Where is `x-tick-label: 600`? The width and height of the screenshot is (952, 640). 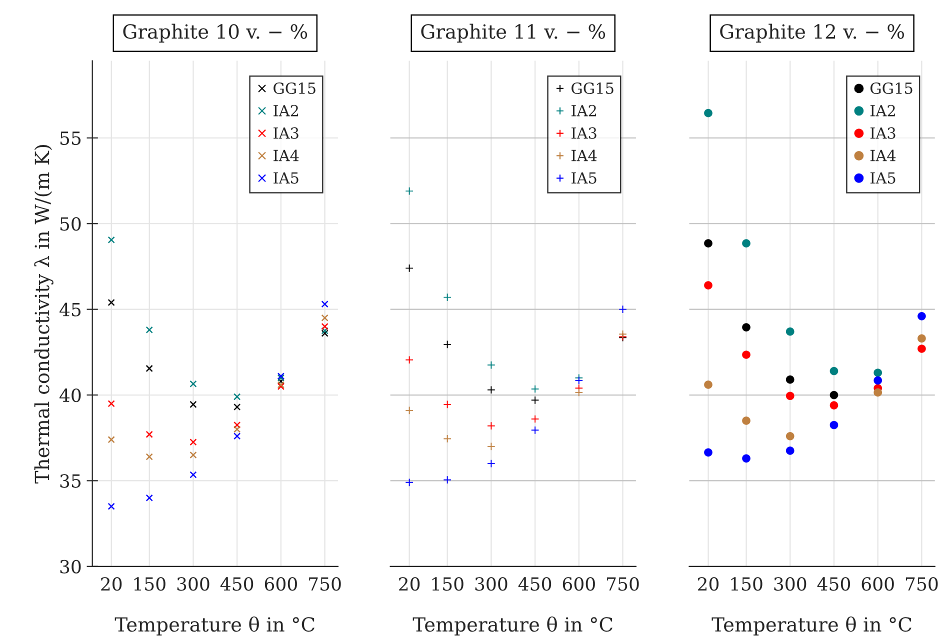 x-tick-label: 600 is located at coordinates (878, 584).